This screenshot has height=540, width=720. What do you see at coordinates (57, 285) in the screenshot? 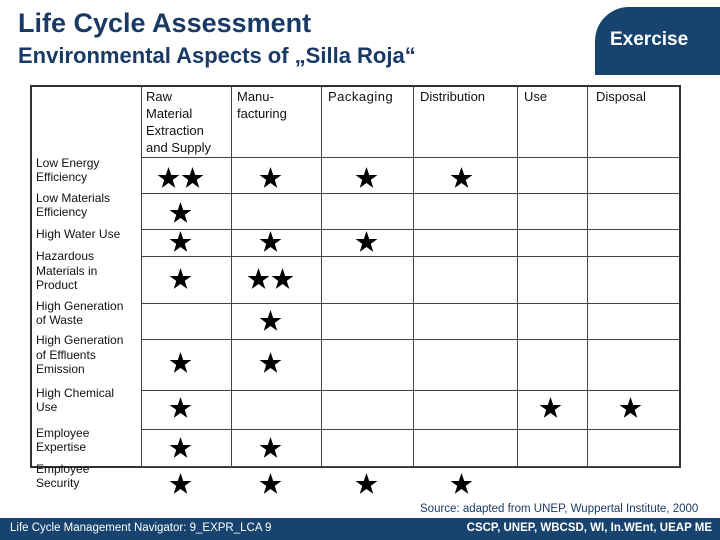
I see `row-label-line: Product` at bounding box center [57, 285].